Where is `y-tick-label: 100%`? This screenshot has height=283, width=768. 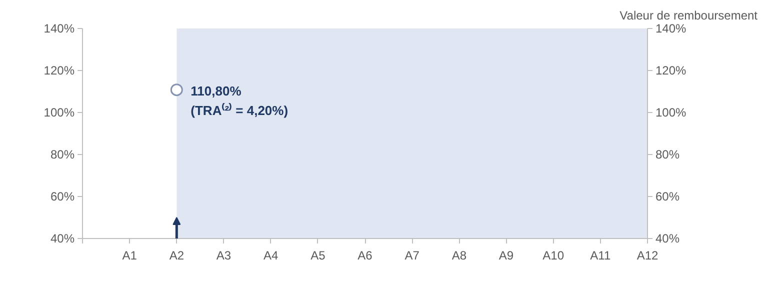 y-tick-label: 100% is located at coordinates (59, 113).